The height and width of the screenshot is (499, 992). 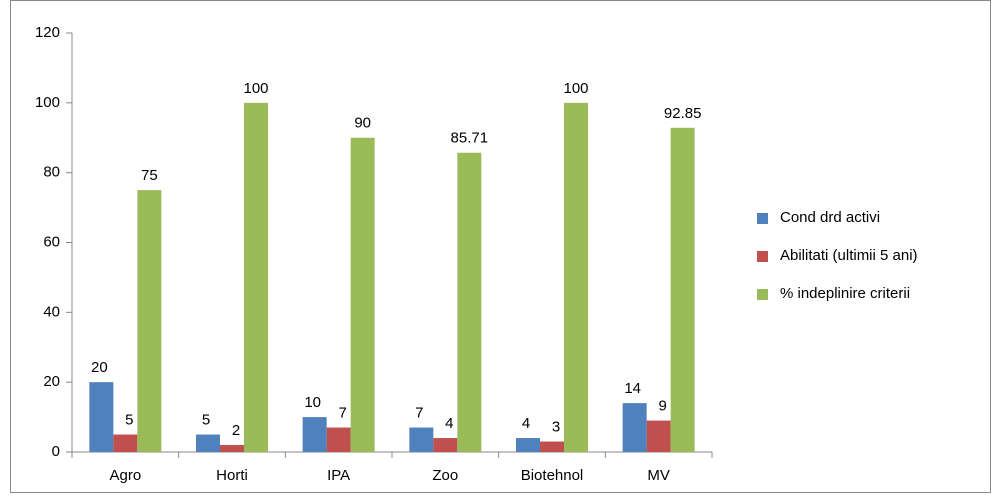 I want to click on legend-label: % indeplinire criterii, so click(x=845, y=293).